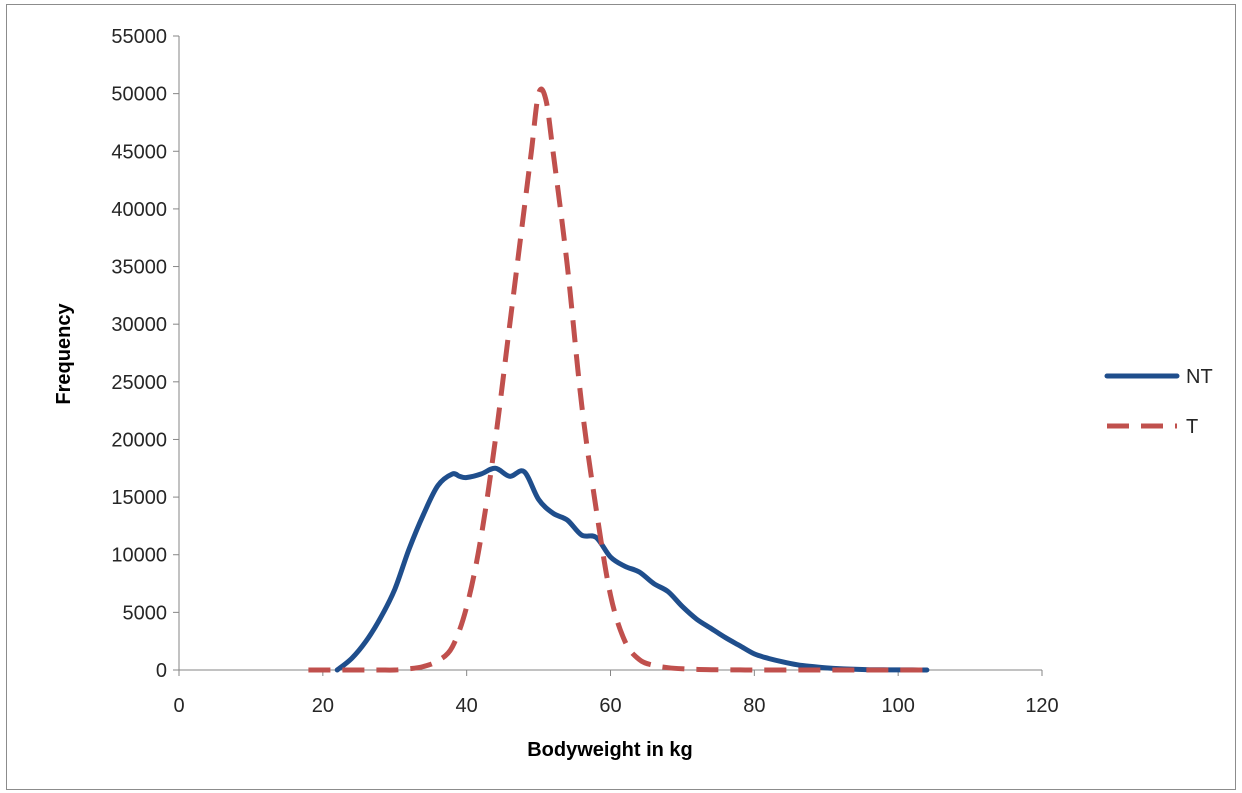 This screenshot has width=1242, height=793. Describe the element at coordinates (139, 268) in the screenshot. I see `y-tick-label: 35000` at that location.